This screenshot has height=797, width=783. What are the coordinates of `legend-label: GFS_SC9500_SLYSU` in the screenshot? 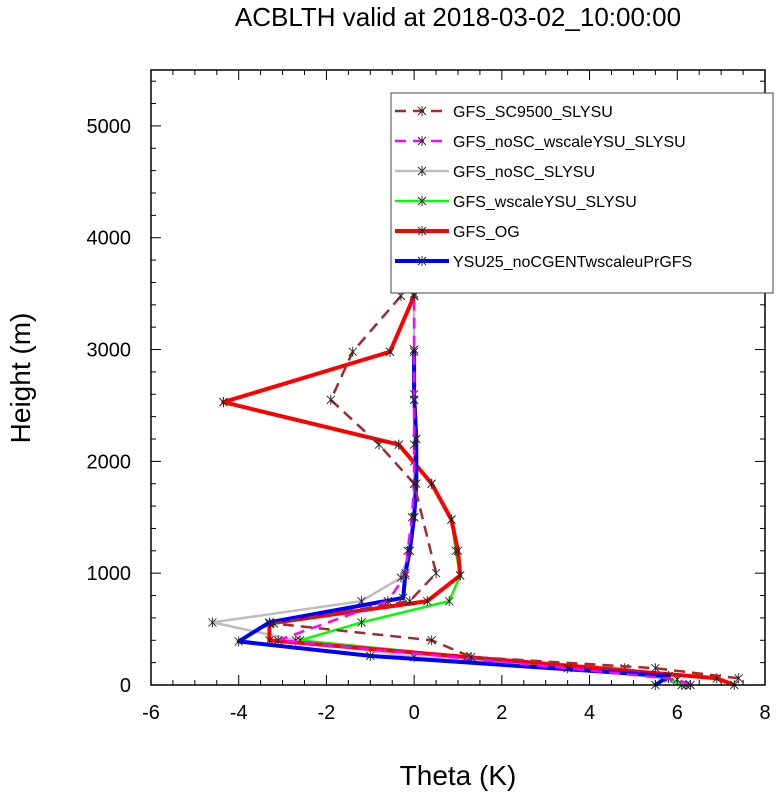 It's located at (533, 112).